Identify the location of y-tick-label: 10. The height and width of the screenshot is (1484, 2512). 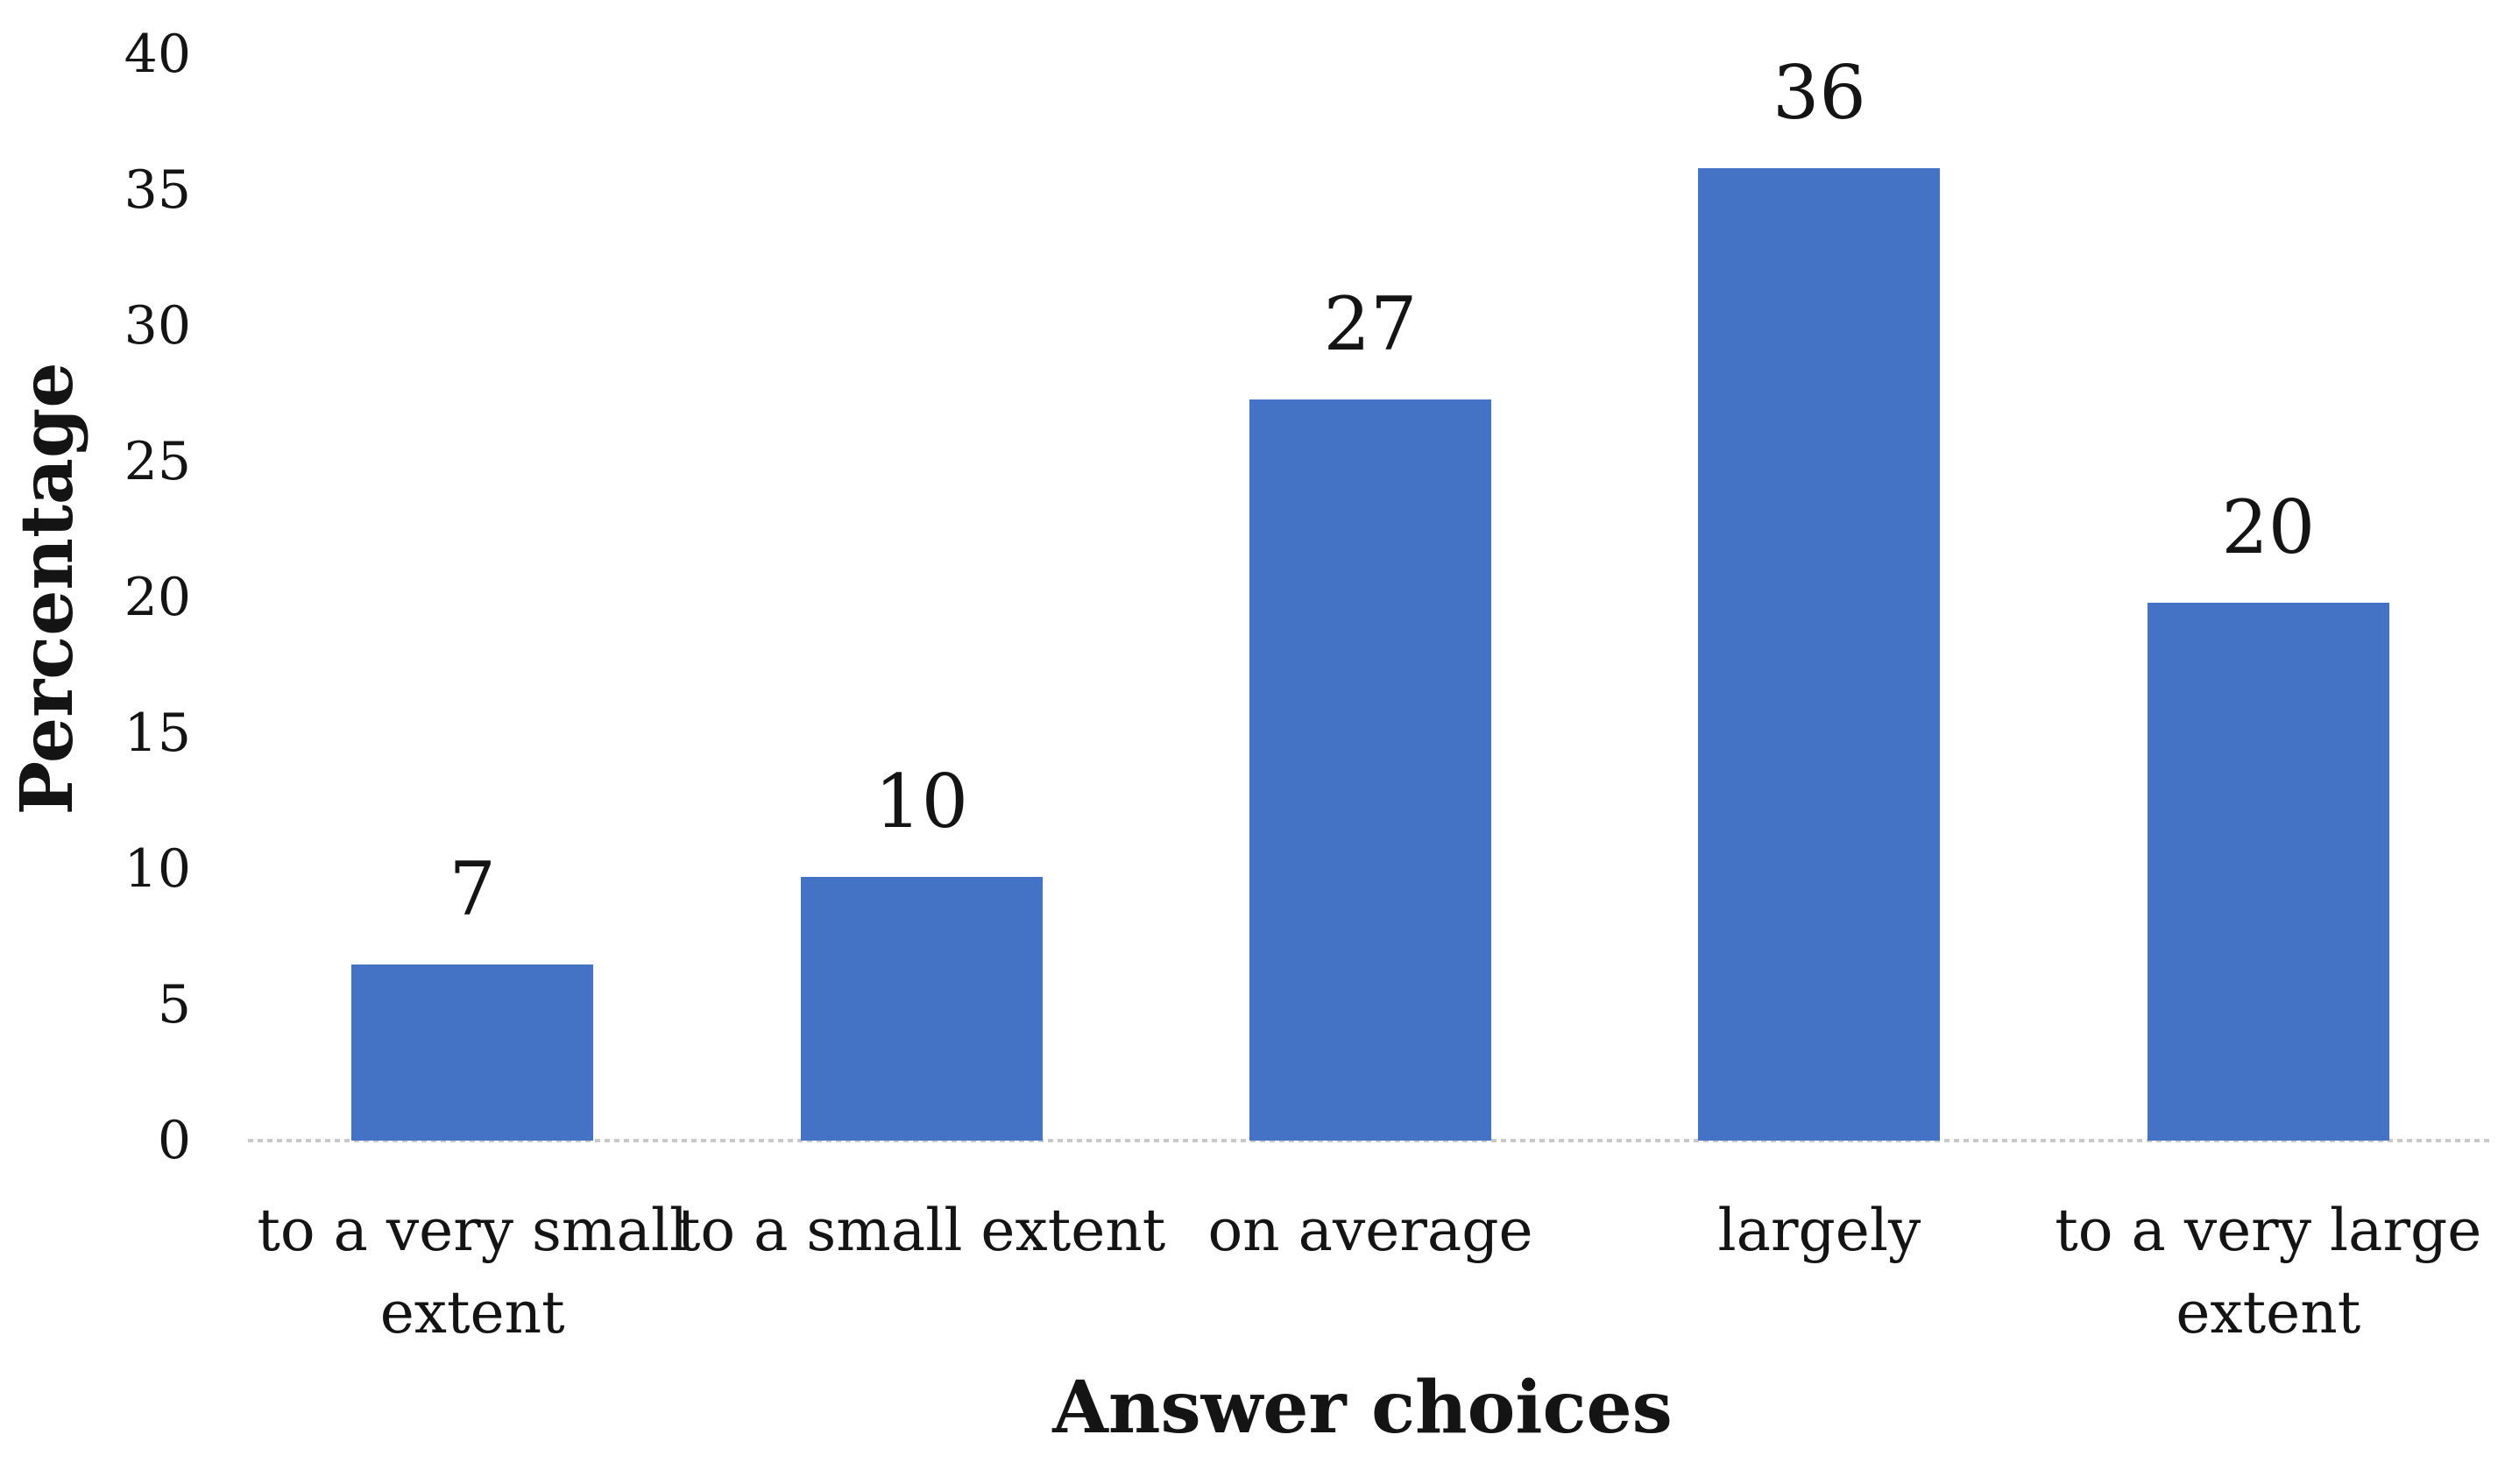
(157, 869).